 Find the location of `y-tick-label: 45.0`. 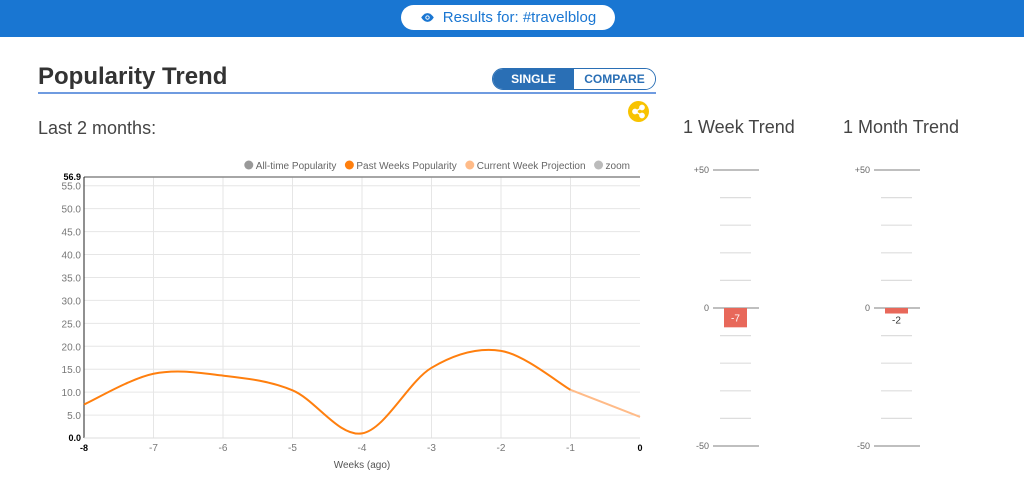

y-tick-label: 45.0 is located at coordinates (72, 233).